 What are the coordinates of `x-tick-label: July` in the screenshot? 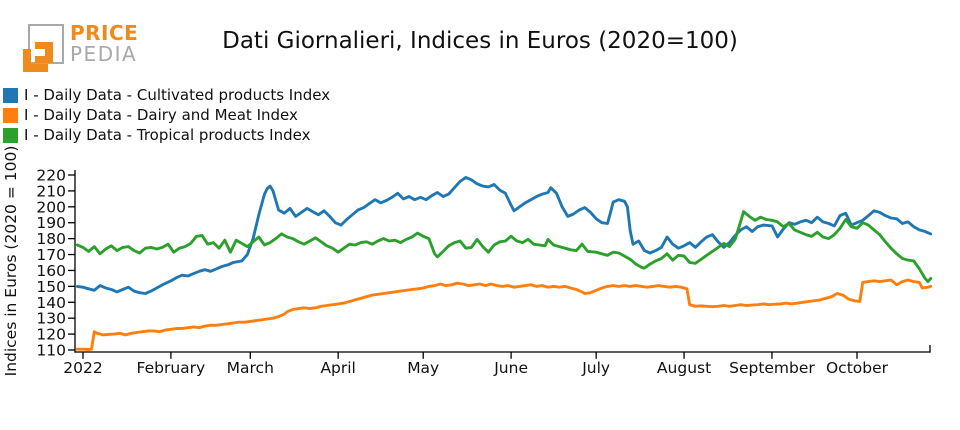 It's located at (595, 368).